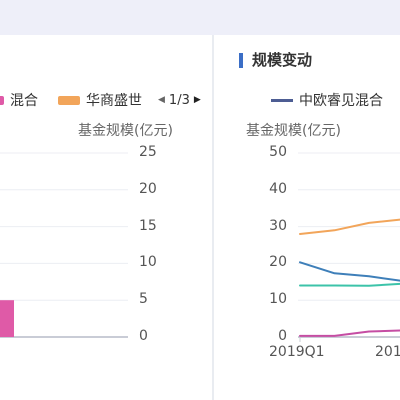 This screenshot has width=400, height=400. What do you see at coordinates (213, 217) in the screenshot?
I see `panel-divider` at bounding box center [213, 217].